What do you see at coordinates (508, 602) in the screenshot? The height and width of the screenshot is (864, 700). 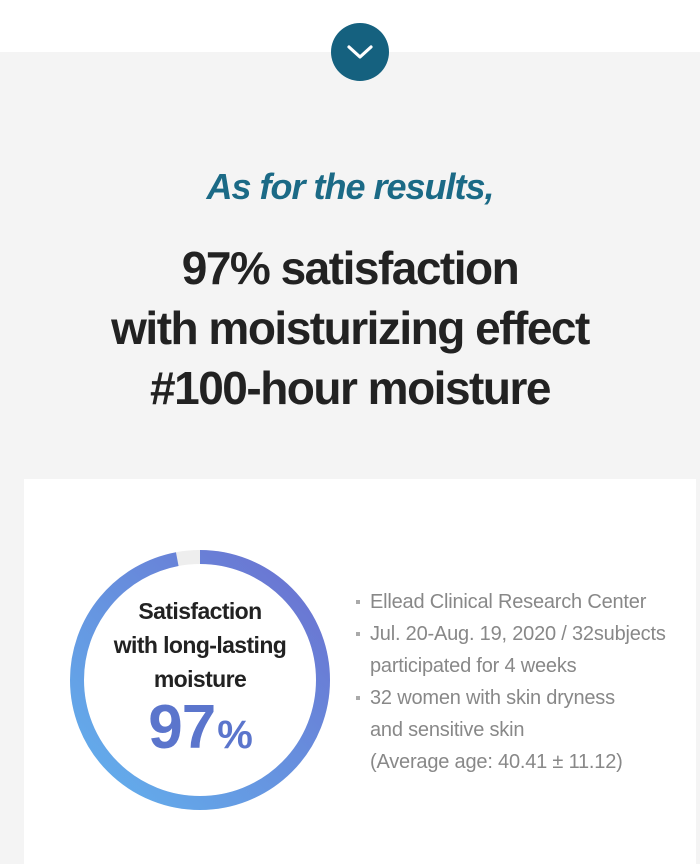 I see `fact-text: Ellead Clinical Research Center` at bounding box center [508, 602].